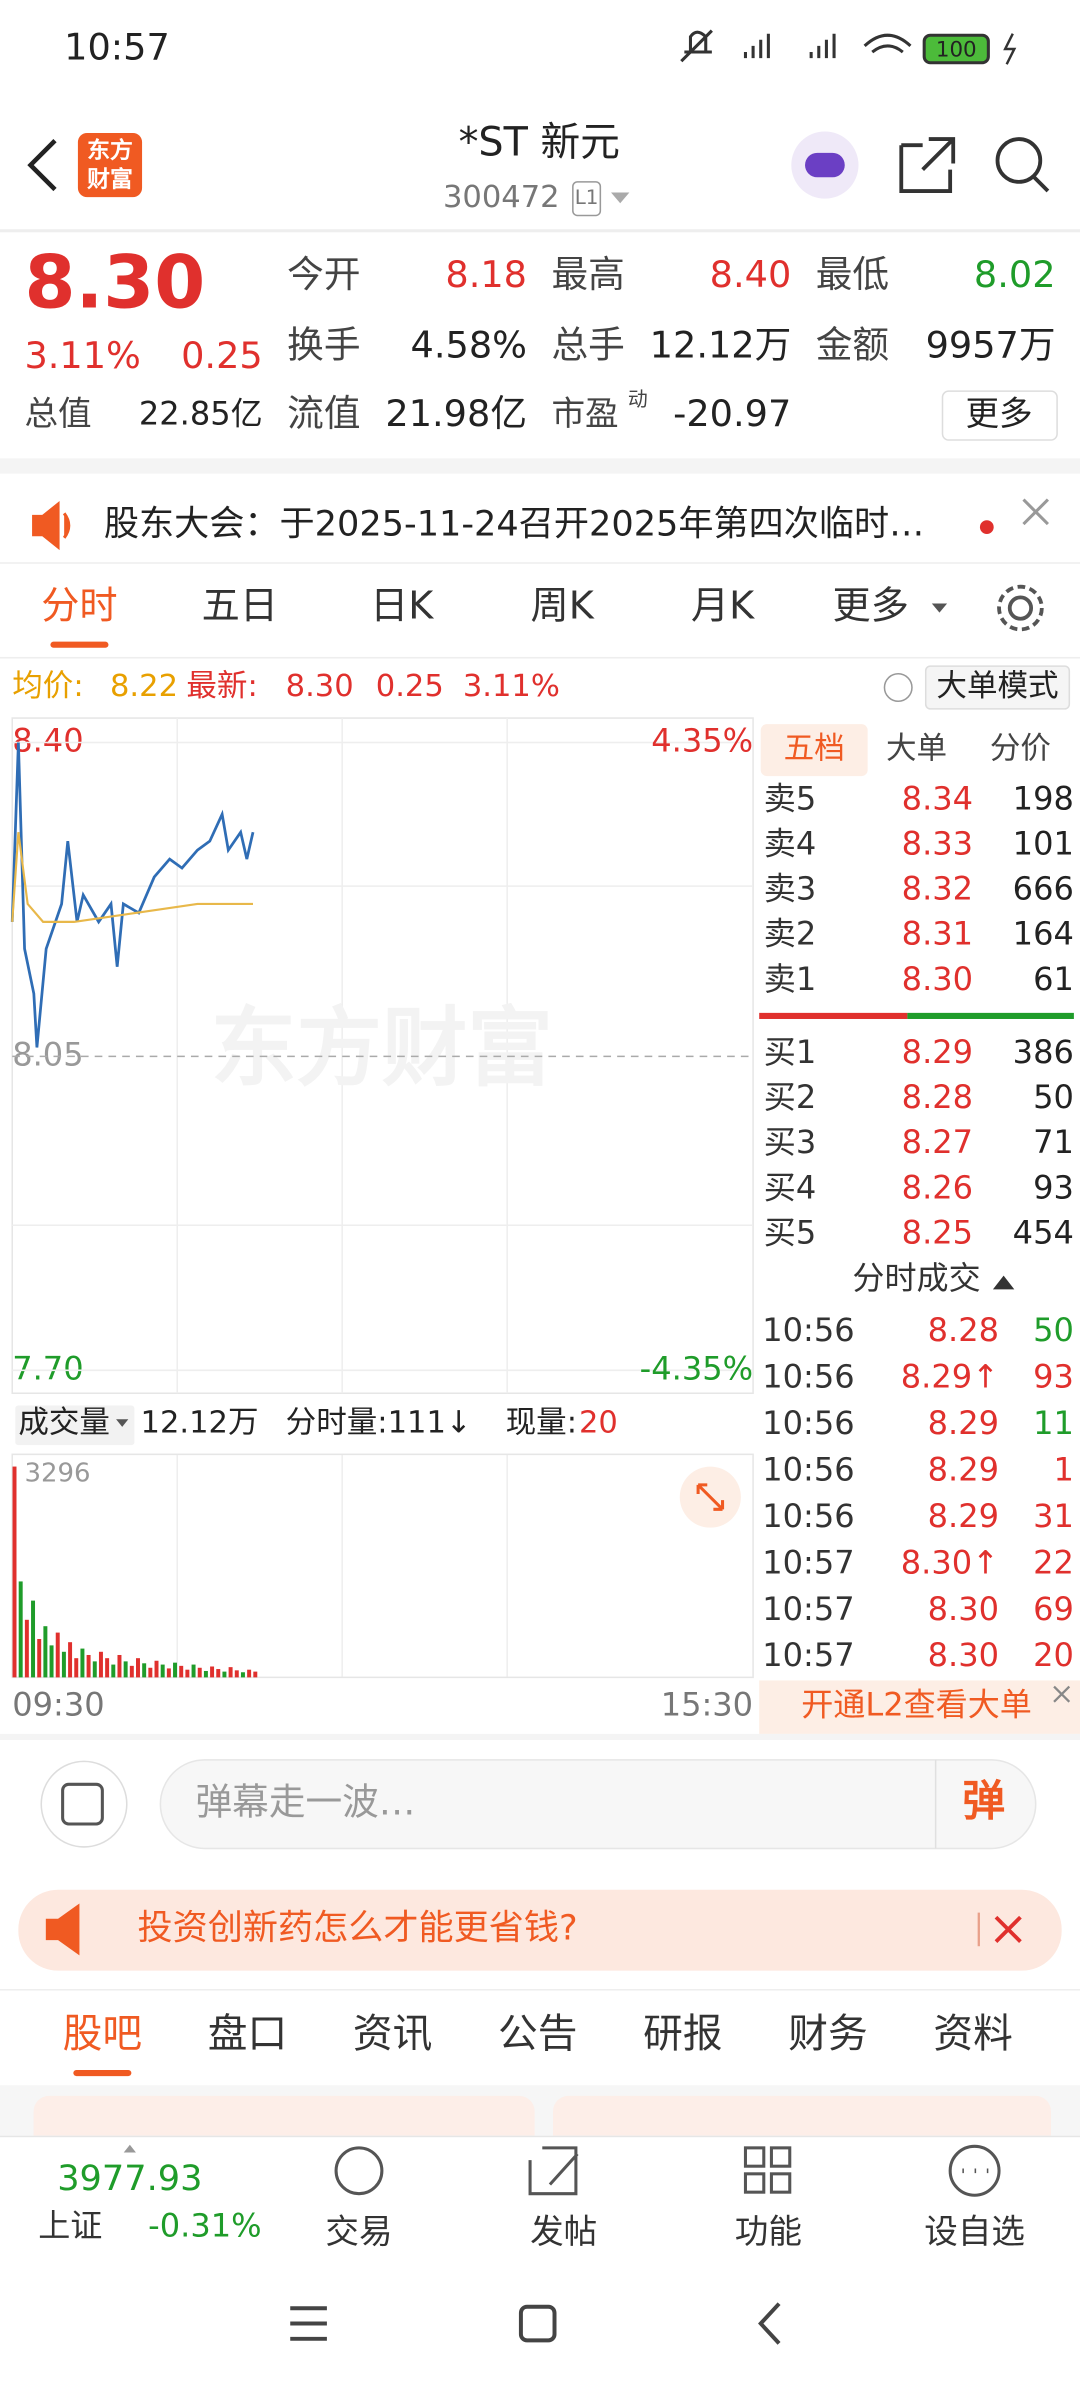 Image resolution: width=1080 pixels, height=2400 pixels. What do you see at coordinates (790, 1187) in the screenshot?
I see `book-label: 买4` at bounding box center [790, 1187].